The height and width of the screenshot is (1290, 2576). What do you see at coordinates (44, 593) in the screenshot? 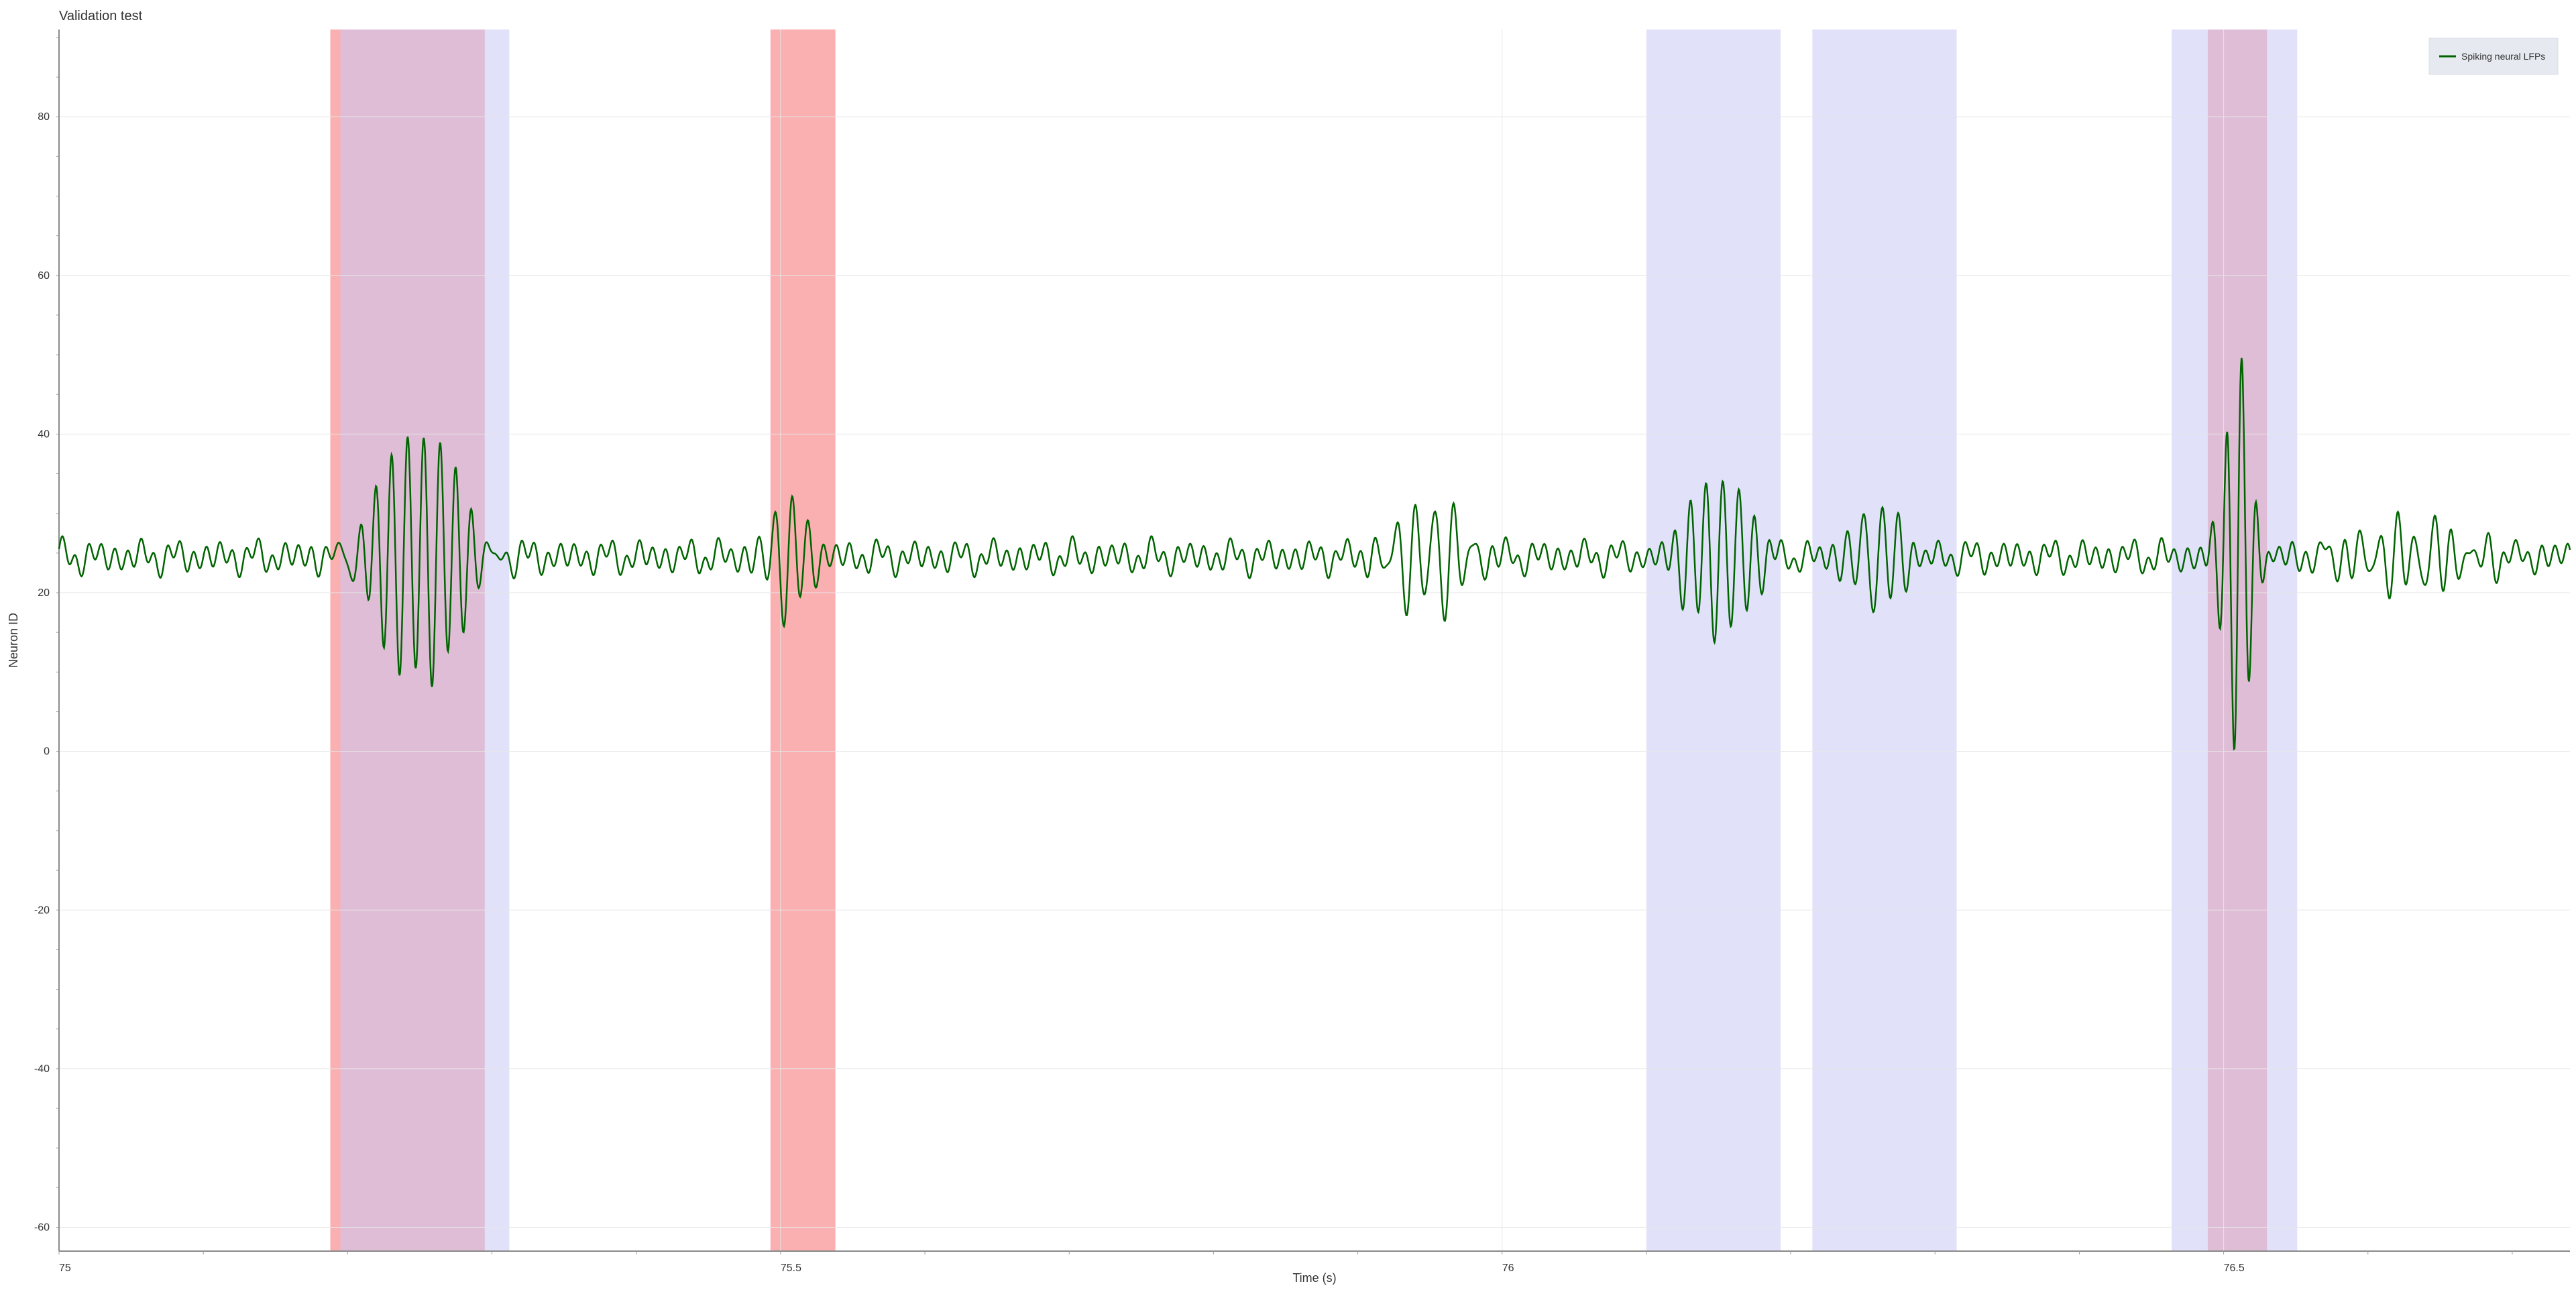
I see `y-tick-label: 20` at bounding box center [44, 593].